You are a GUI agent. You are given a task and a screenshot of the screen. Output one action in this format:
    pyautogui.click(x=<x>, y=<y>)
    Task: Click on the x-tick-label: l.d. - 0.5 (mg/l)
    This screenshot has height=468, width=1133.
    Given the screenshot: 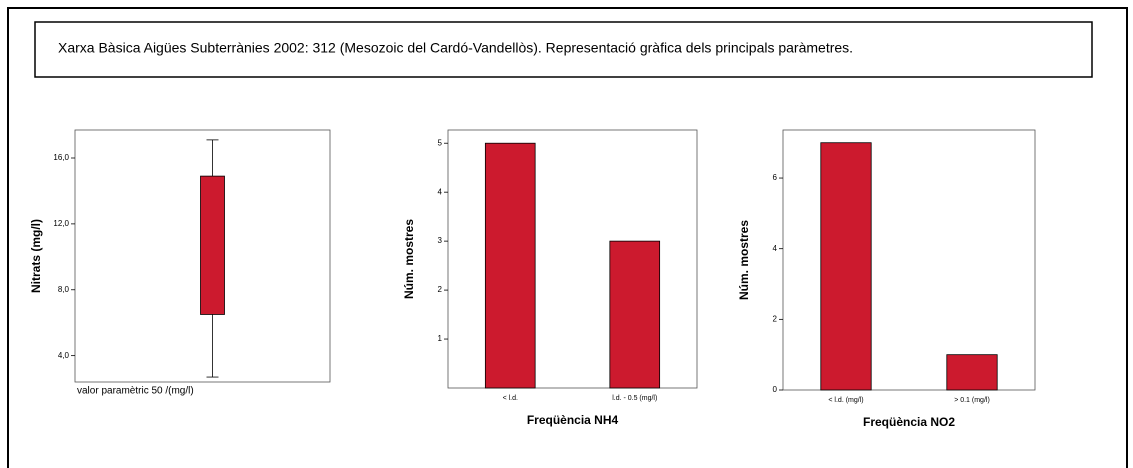 What is the action you would take?
    pyautogui.click(x=634, y=398)
    